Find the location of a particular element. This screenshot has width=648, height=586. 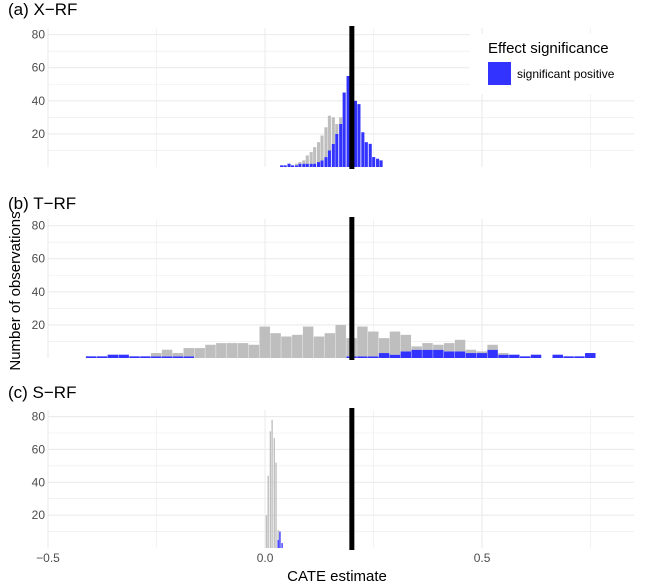

panel-title-c: (c) S−RF is located at coordinates (42, 392).